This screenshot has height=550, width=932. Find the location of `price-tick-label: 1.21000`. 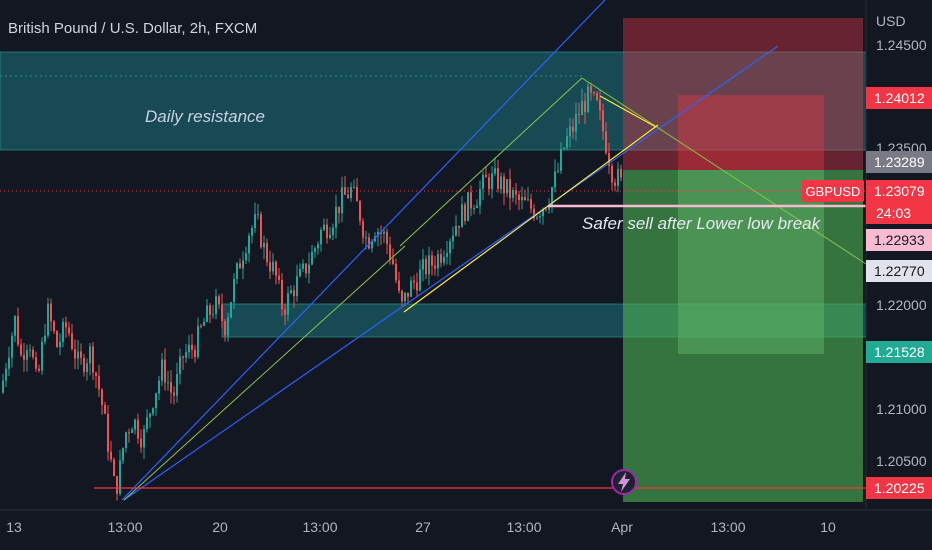

price-tick-label: 1.21000 is located at coordinates (901, 409).